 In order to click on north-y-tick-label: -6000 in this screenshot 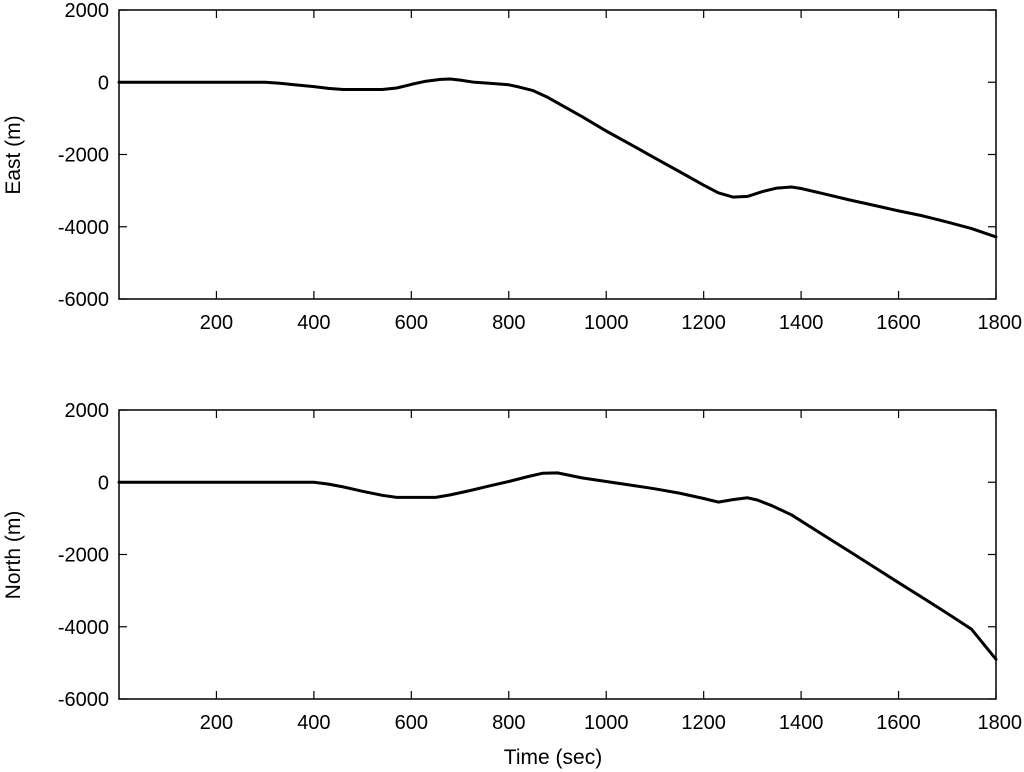, I will do `click(83, 700)`.